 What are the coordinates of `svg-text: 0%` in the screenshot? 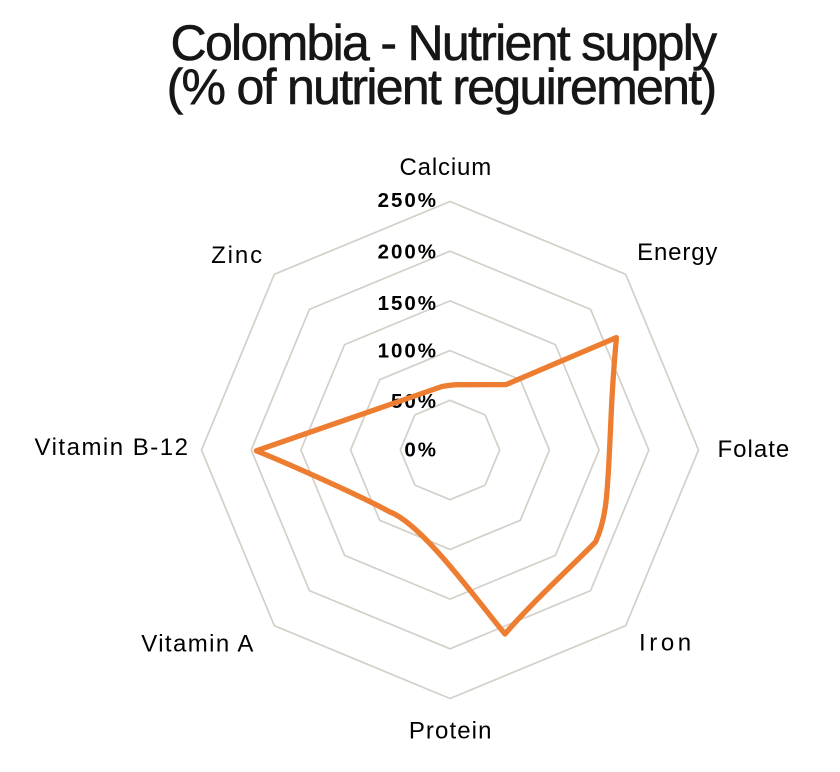 It's located at (421, 450).